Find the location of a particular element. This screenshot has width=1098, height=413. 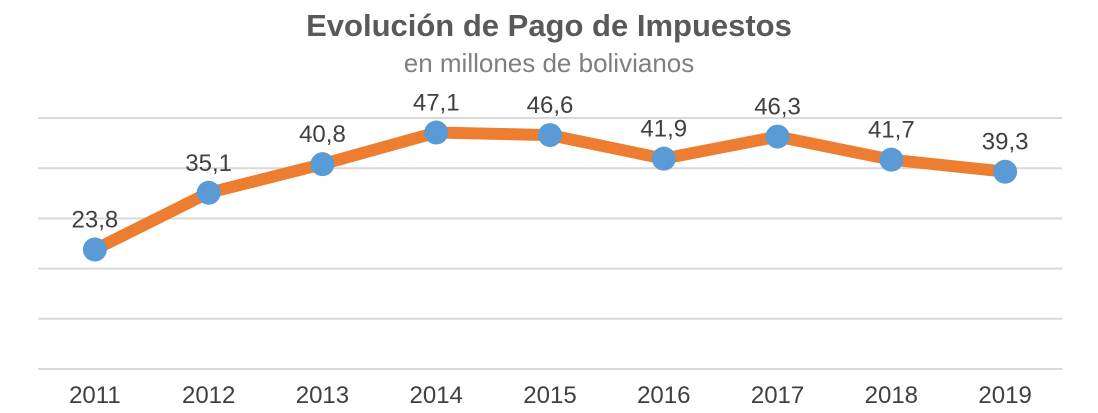

x-axis-tick-labels: 2011 2012 2013 2014 2015 2016 2017 2018 2019 is located at coordinates (550, 395).